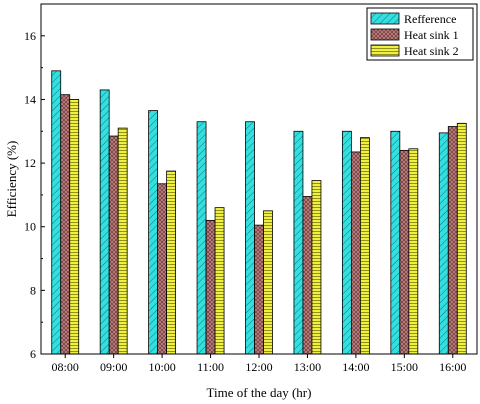 Image resolution: width=480 pixels, height=404 pixels. I want to click on y-axis-title: Efficiency (%), so click(11, 179).